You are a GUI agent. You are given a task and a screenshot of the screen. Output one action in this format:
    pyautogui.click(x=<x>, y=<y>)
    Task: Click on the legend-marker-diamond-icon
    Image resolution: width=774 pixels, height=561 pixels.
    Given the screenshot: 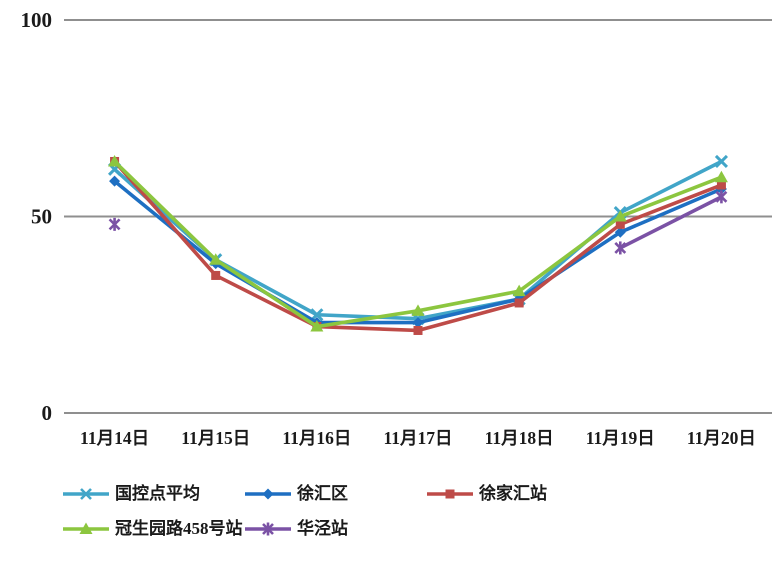 What is the action you would take?
    pyautogui.click(x=268, y=494)
    